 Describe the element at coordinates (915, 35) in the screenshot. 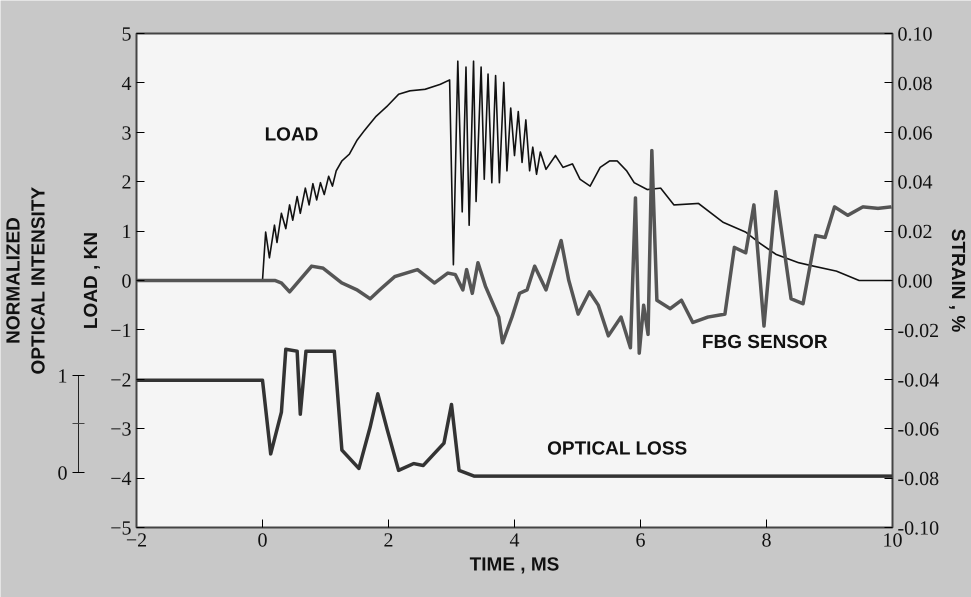

I see `y2-tick-label: 0.10` at that location.